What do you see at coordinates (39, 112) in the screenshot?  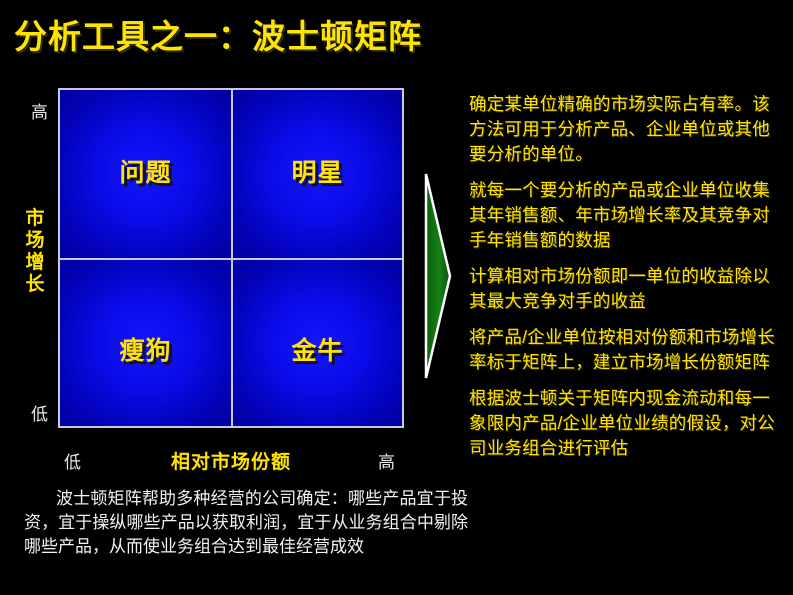 I see `y-axis-high-tick: 高` at bounding box center [39, 112].